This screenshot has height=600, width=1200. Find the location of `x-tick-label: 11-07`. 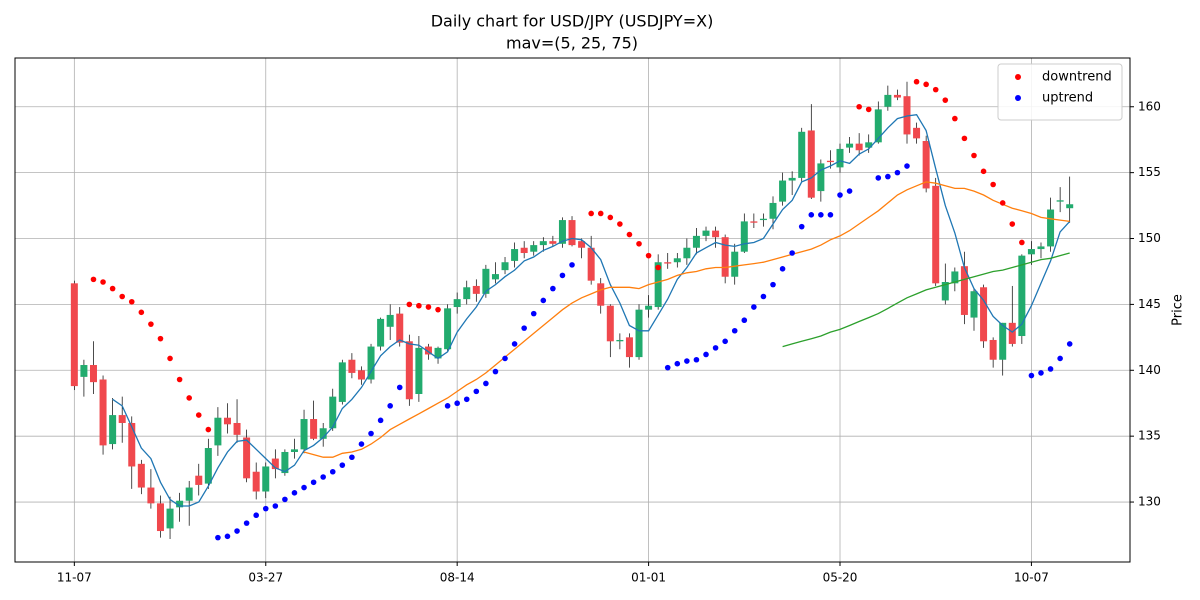

x-tick-label: 11-07 is located at coordinates (74, 578).